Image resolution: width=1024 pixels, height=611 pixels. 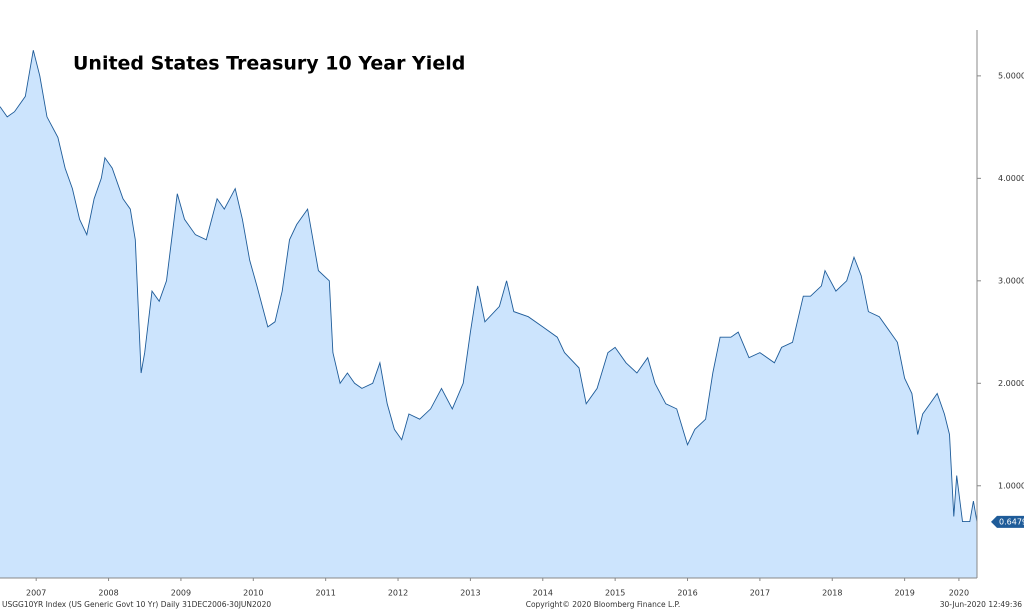 What do you see at coordinates (325, 593) in the screenshot?
I see `x-tick-label: 2011` at bounding box center [325, 593].